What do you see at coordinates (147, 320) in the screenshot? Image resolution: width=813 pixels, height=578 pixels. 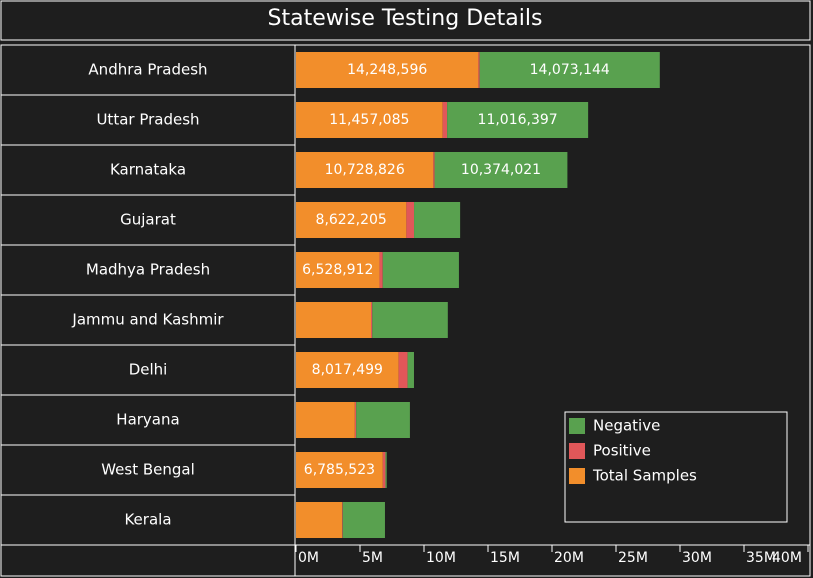 I see `category-label: Jammu and Kashmir` at bounding box center [147, 320].